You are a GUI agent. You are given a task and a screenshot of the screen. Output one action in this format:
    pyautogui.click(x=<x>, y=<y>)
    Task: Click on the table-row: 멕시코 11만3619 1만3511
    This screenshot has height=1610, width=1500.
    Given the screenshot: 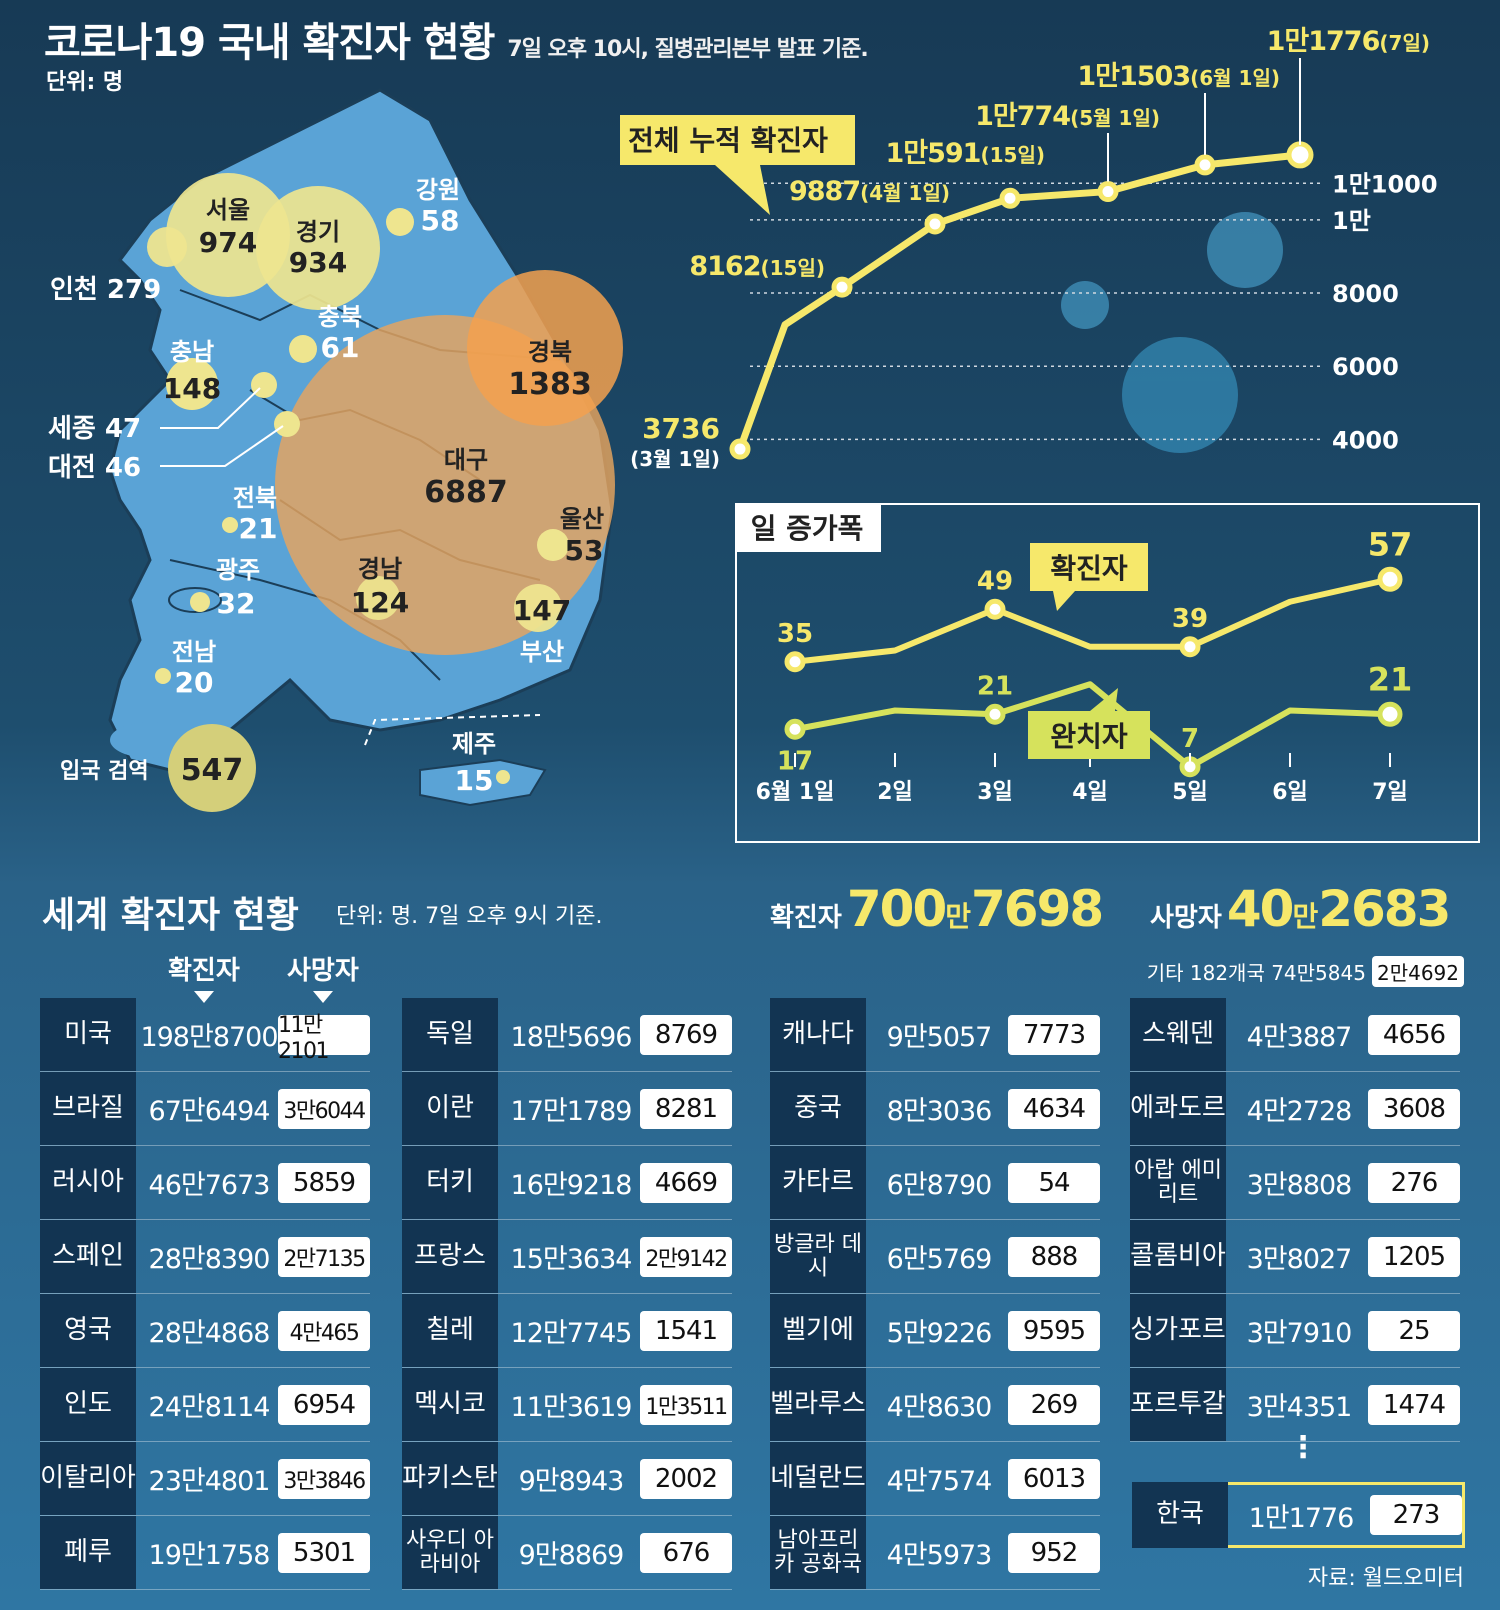 What is the action you would take?
    pyautogui.click(x=567, y=1405)
    